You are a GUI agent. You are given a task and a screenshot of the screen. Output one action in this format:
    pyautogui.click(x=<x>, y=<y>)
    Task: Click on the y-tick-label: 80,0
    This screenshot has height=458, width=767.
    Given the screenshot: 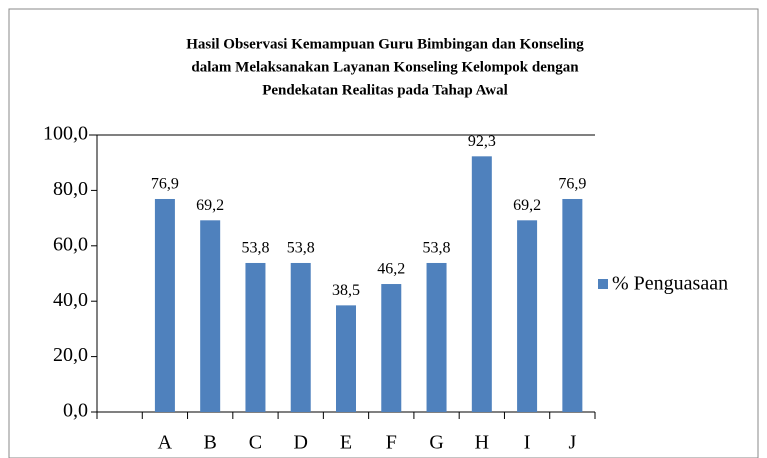 What is the action you would take?
    pyautogui.click(x=70, y=189)
    